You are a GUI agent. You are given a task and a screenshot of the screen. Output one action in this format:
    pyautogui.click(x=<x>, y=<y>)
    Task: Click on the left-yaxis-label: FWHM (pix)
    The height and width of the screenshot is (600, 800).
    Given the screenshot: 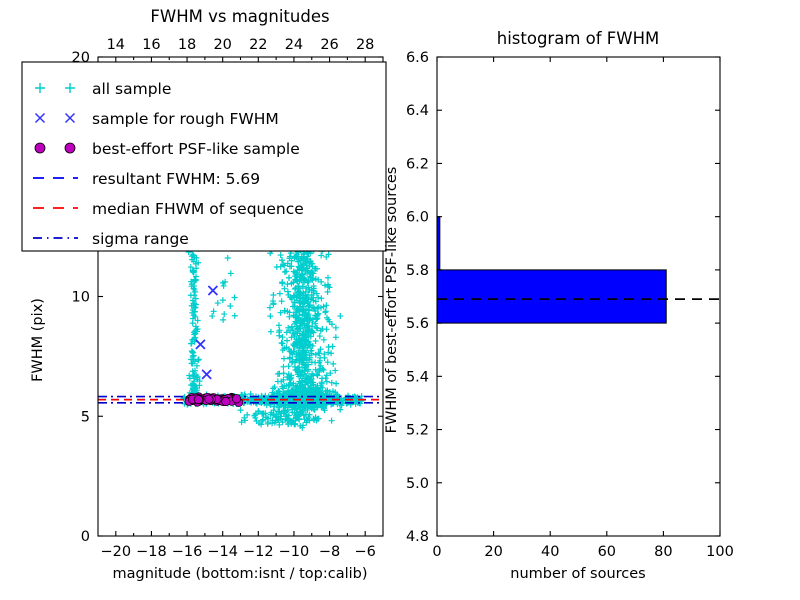 What is the action you would take?
    pyautogui.click(x=38, y=340)
    